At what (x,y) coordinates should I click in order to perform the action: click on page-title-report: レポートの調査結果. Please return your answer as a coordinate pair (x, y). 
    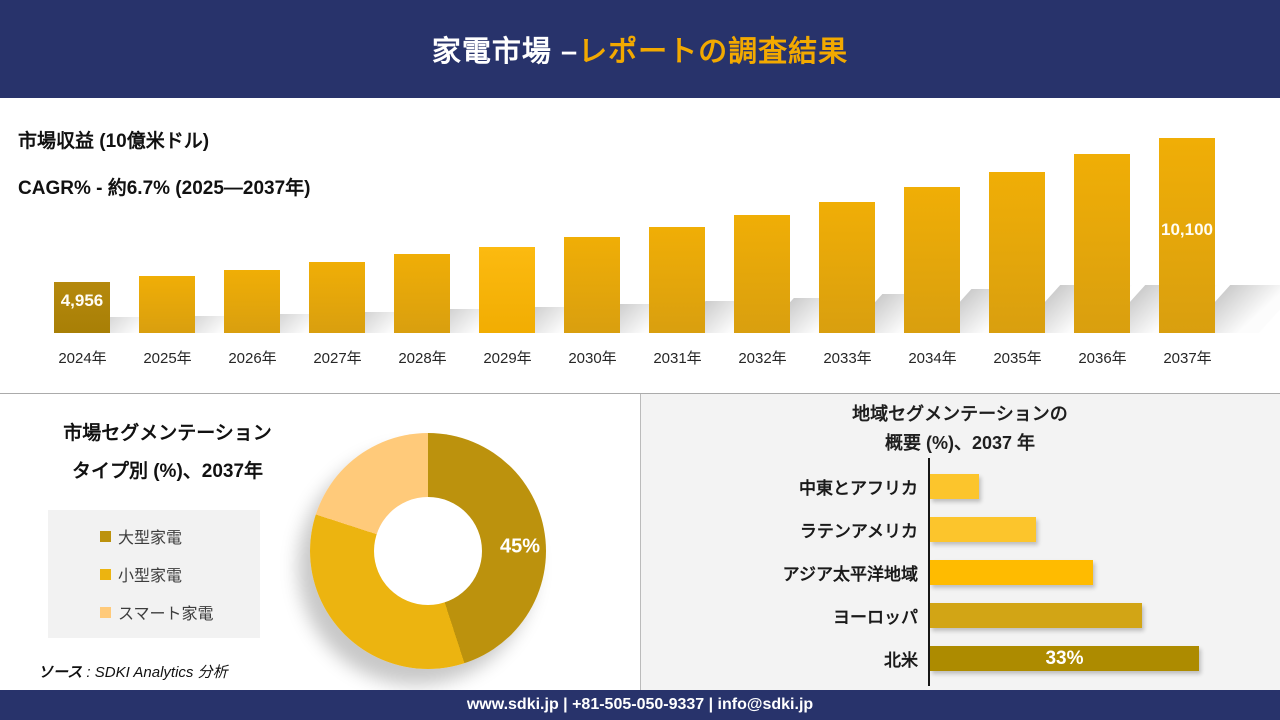
    Looking at the image, I should click on (713, 52).